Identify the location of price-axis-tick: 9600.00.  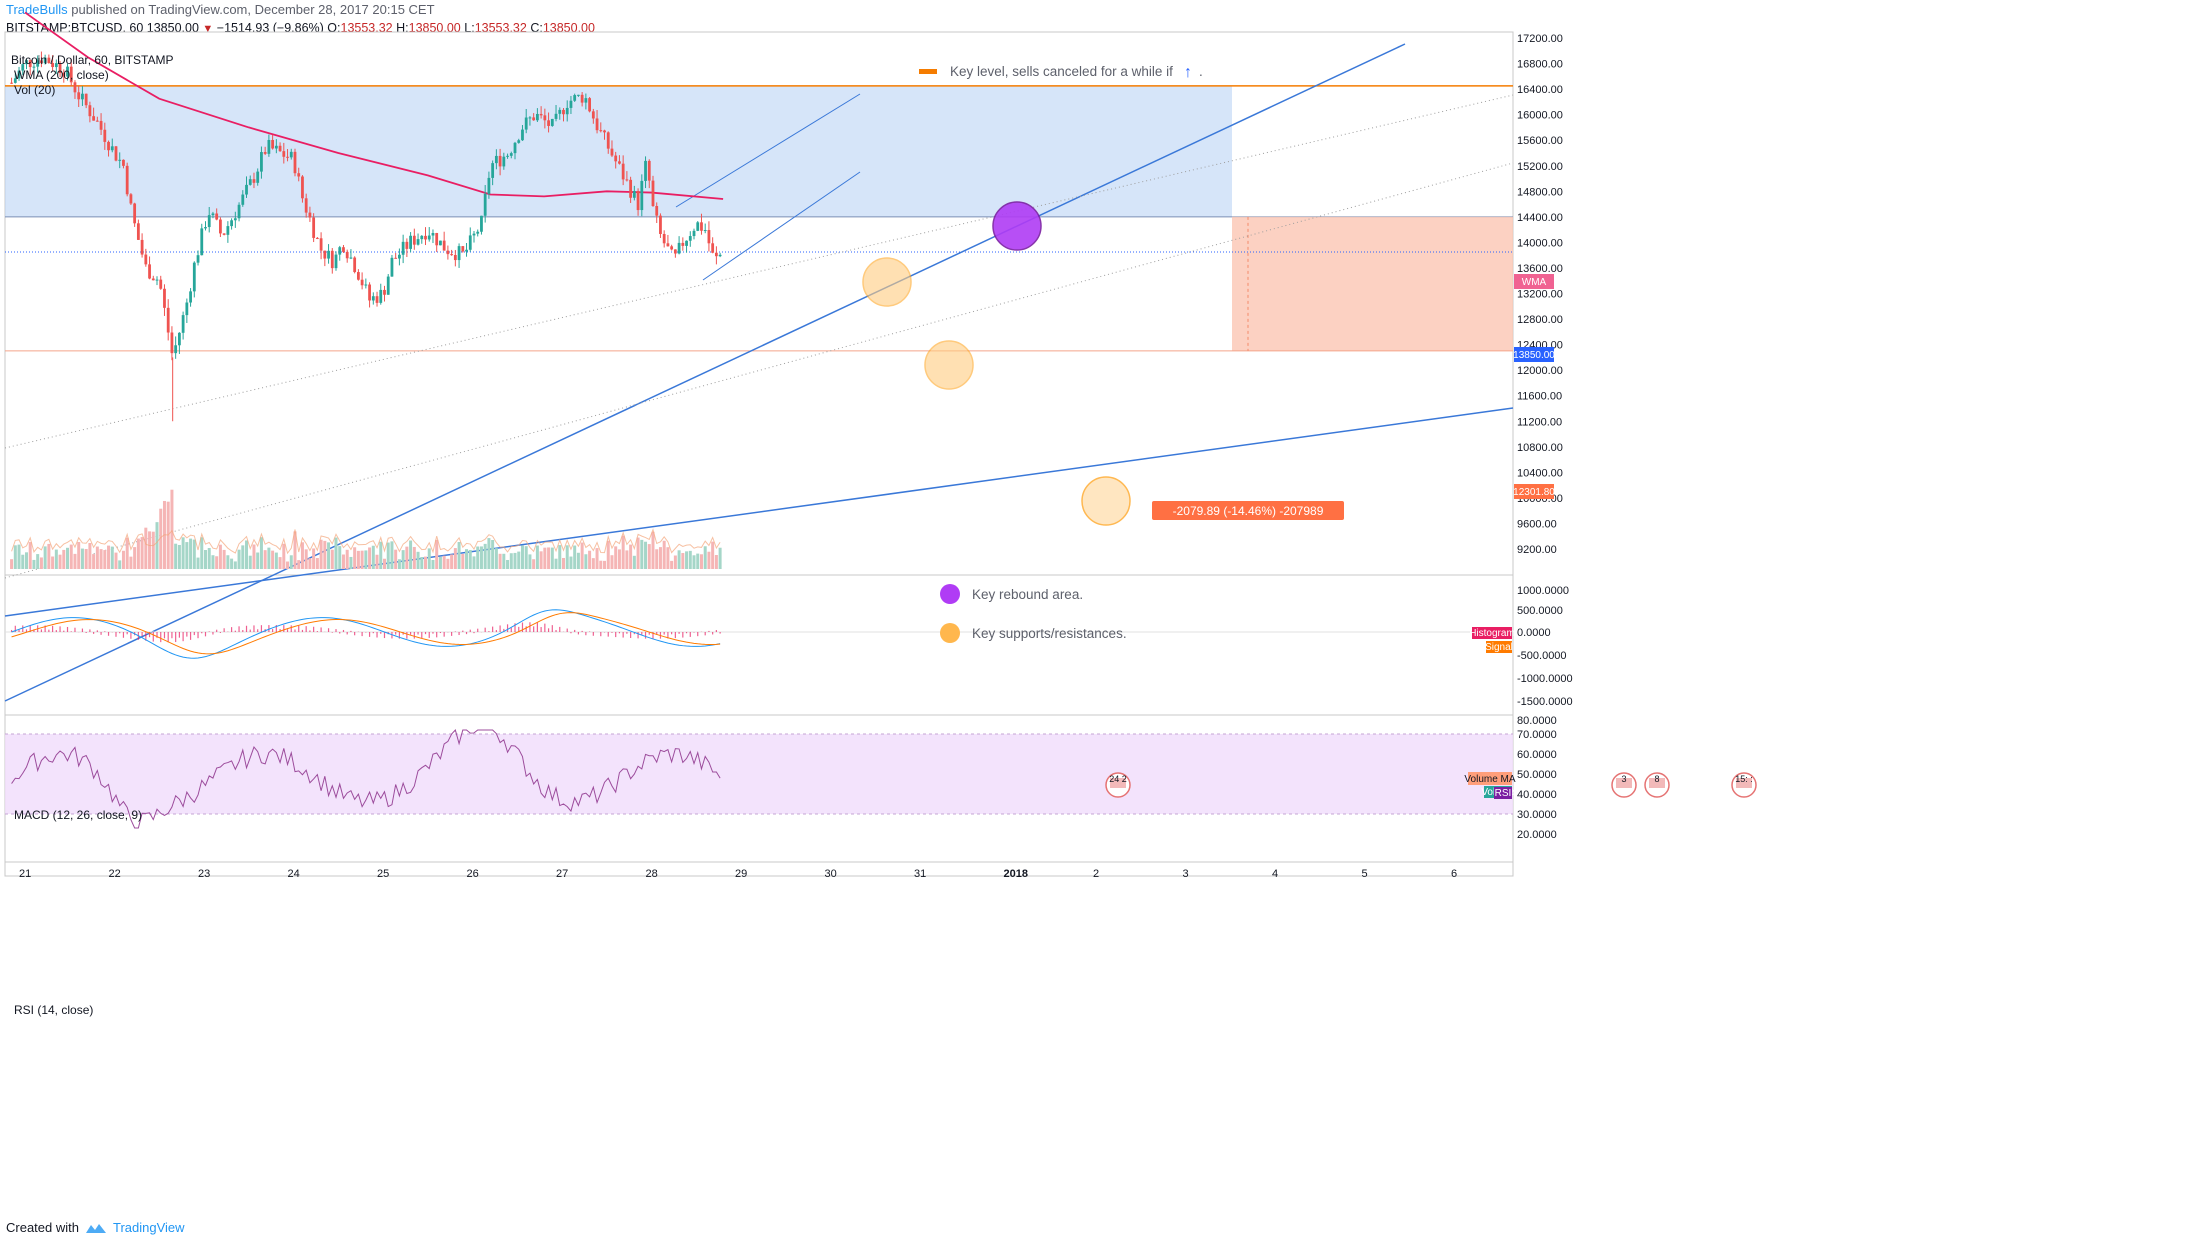
(1537, 524).